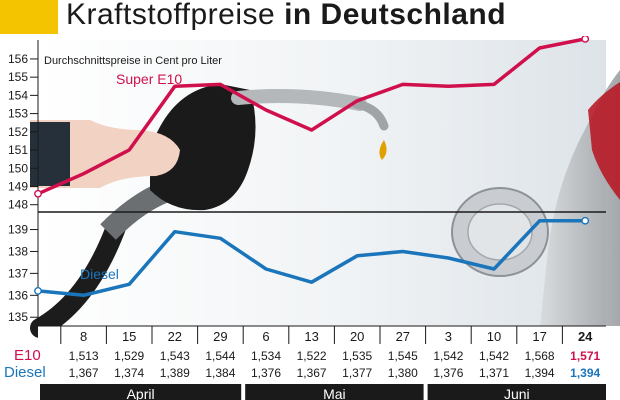 The width and height of the screenshot is (620, 400). I want to click on month-bars: April Mai Juni, so click(323, 392).